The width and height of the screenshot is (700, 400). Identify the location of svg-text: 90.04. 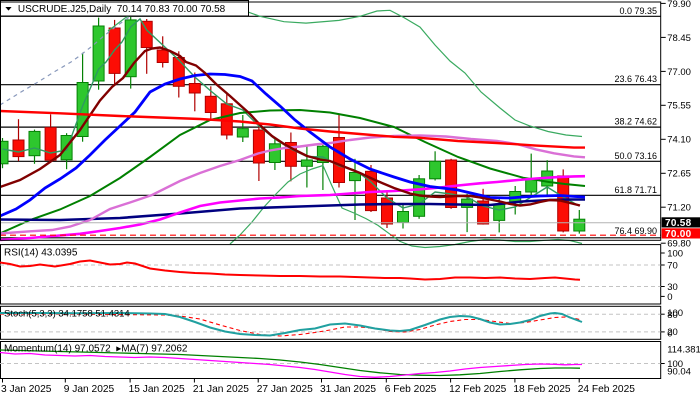
(679, 372).